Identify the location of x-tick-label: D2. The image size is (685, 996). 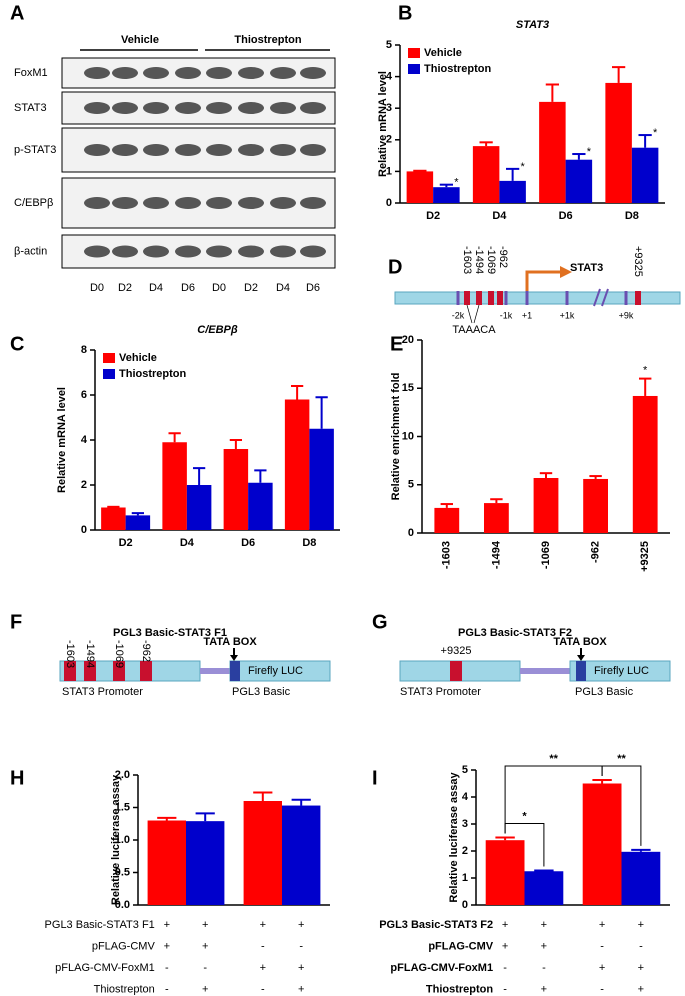
(126, 543).